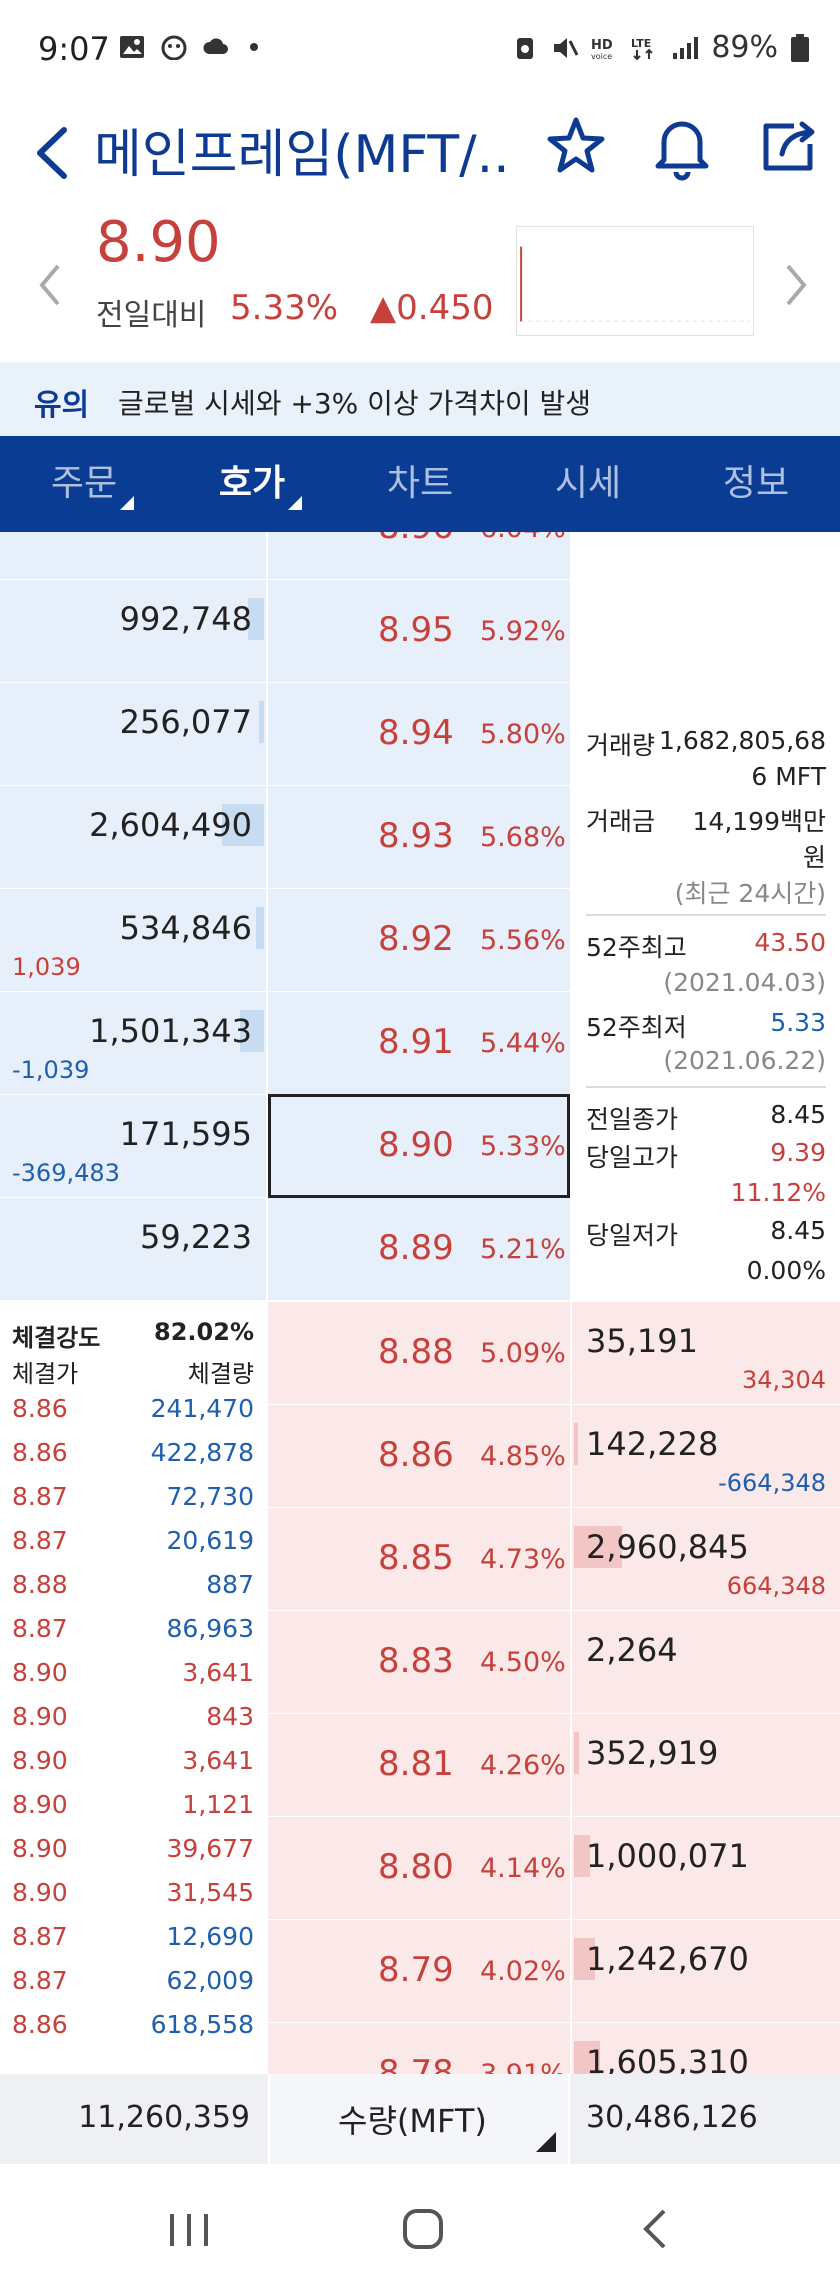  Describe the element at coordinates (204, 1332) in the screenshot. I see `strength-value: 82.02%` at that location.